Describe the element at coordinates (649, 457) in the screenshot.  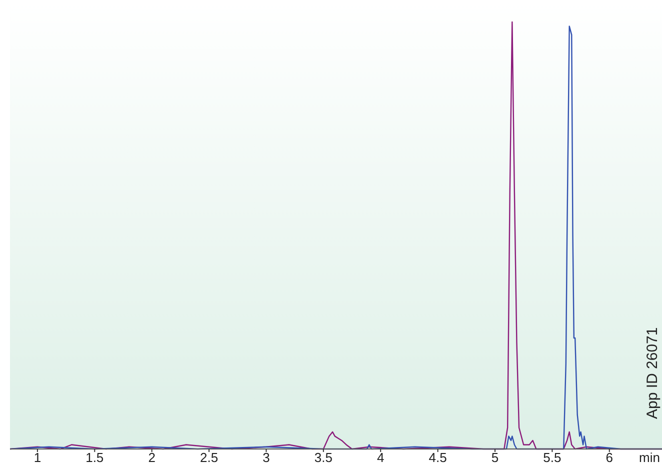
I see `x-axis-title: min` at that location.